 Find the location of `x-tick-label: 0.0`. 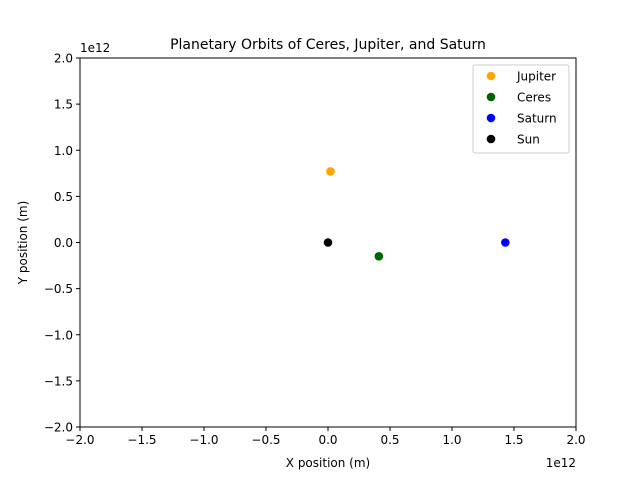

x-tick-label: 0.0 is located at coordinates (327, 440).